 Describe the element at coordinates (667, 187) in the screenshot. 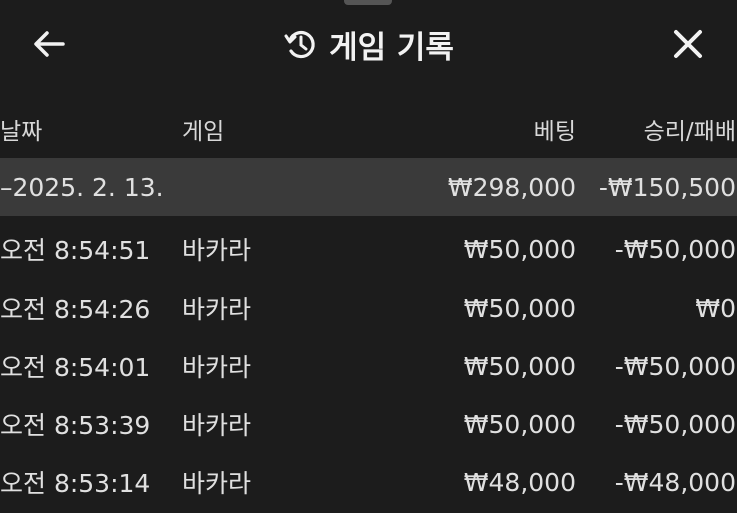

I see `group-result-total: -₩150,500` at that location.